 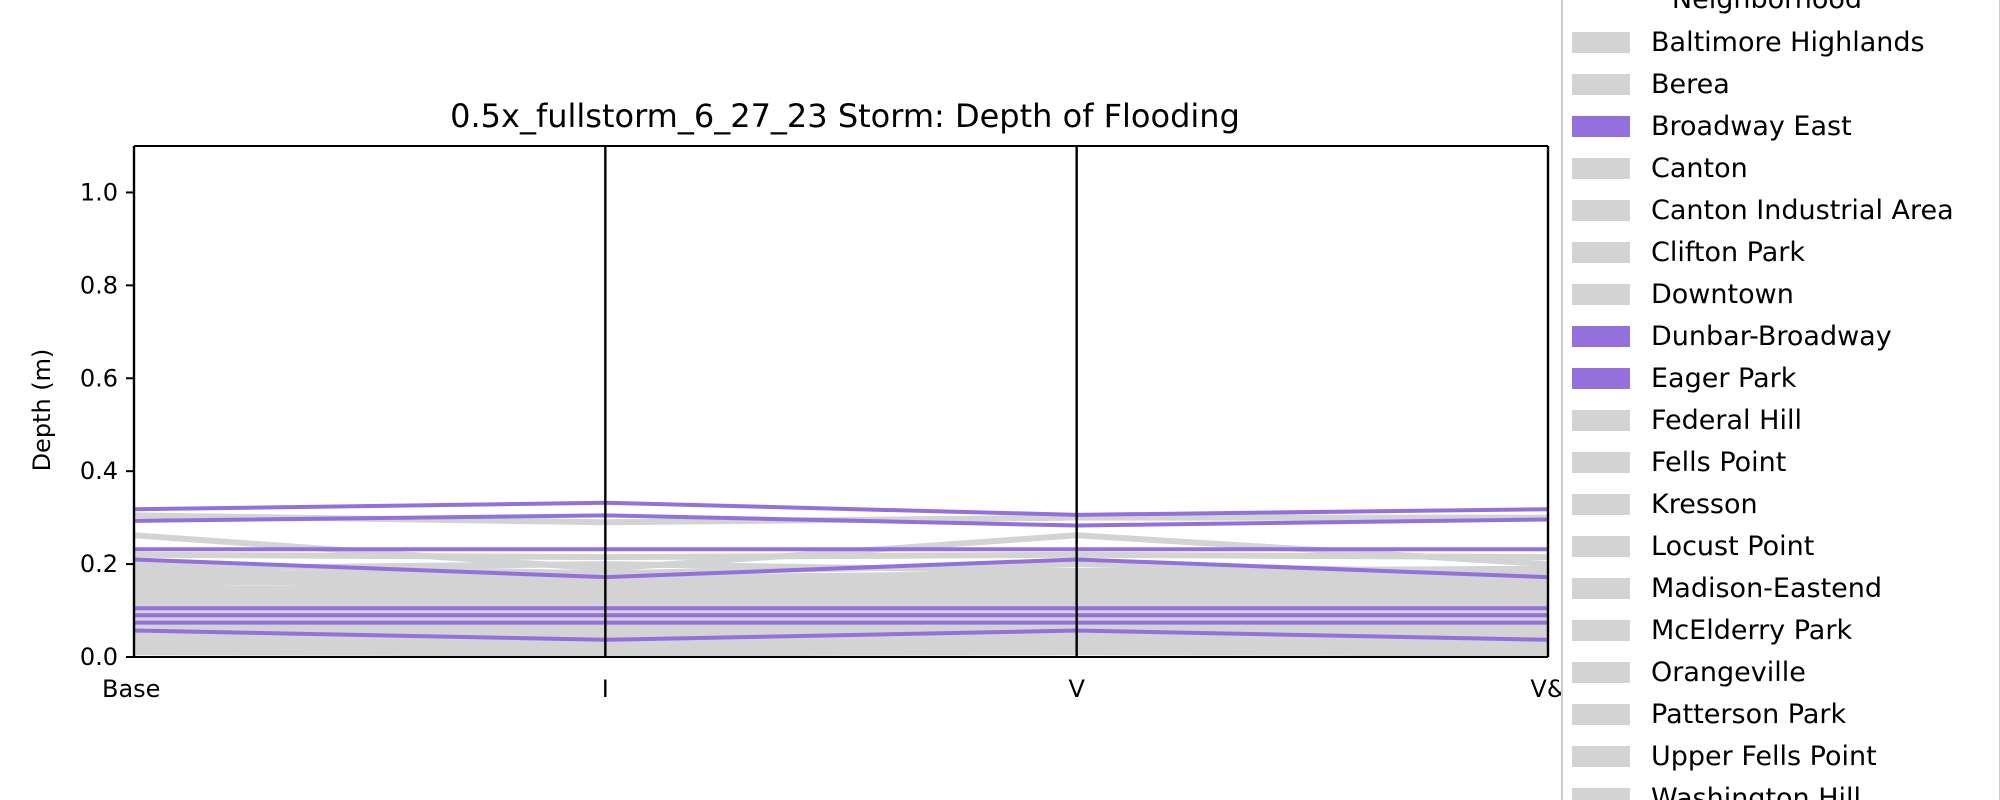 I want to click on legend-label: Fells Point, so click(x=1718, y=462).